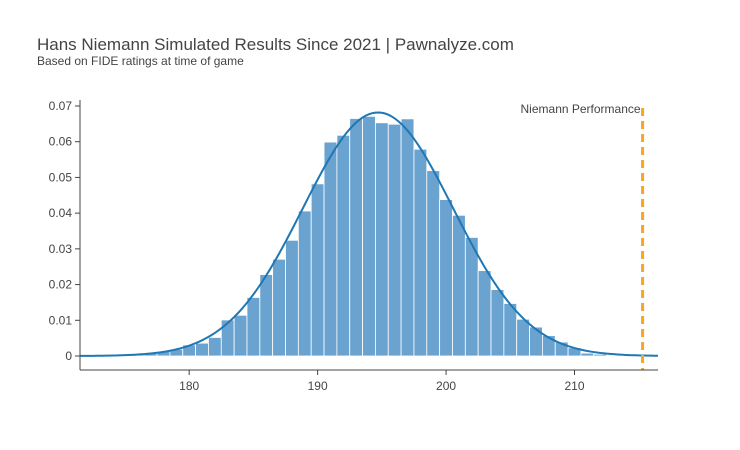 This screenshot has height=450, width=740. What do you see at coordinates (61, 249) in the screenshot?
I see `y-tick-label: 0.03` at bounding box center [61, 249].